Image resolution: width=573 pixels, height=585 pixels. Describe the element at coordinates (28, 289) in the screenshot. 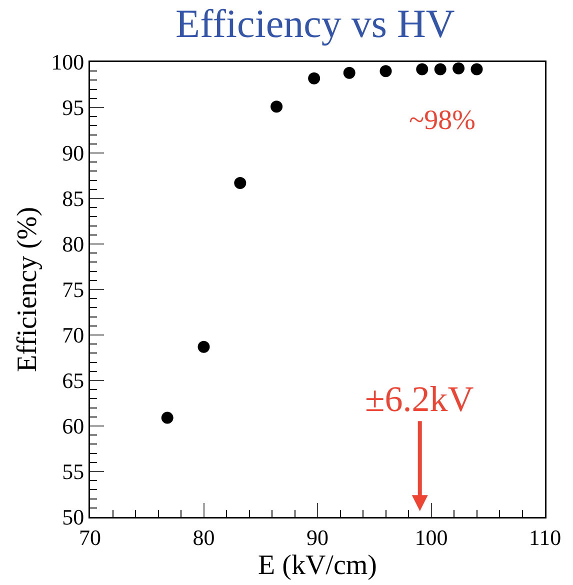

I see `y-axis-title: Efficiency (%)` at that location.